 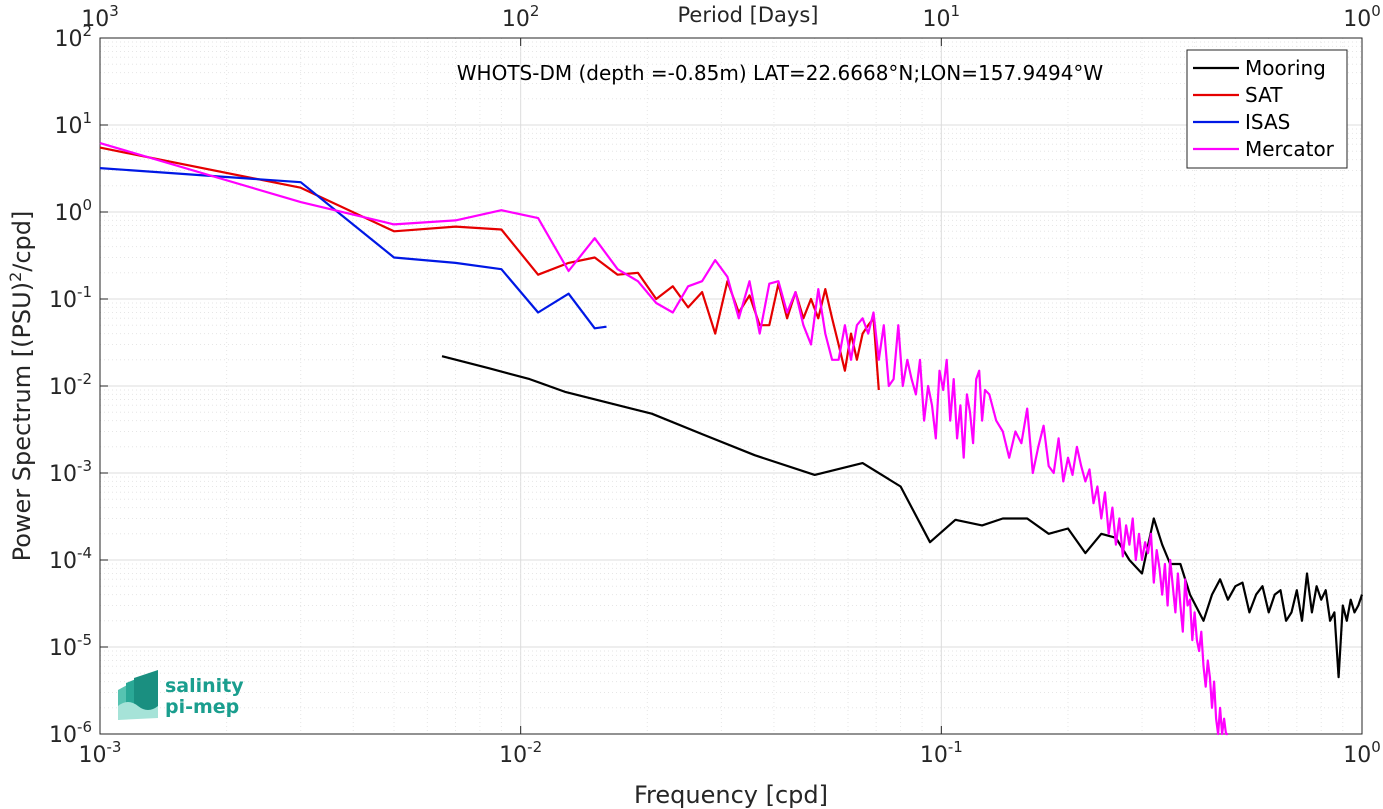 What do you see at coordinates (1362, 753) in the screenshot?
I see `x-tick-label: 10⁰` at bounding box center [1362, 753].